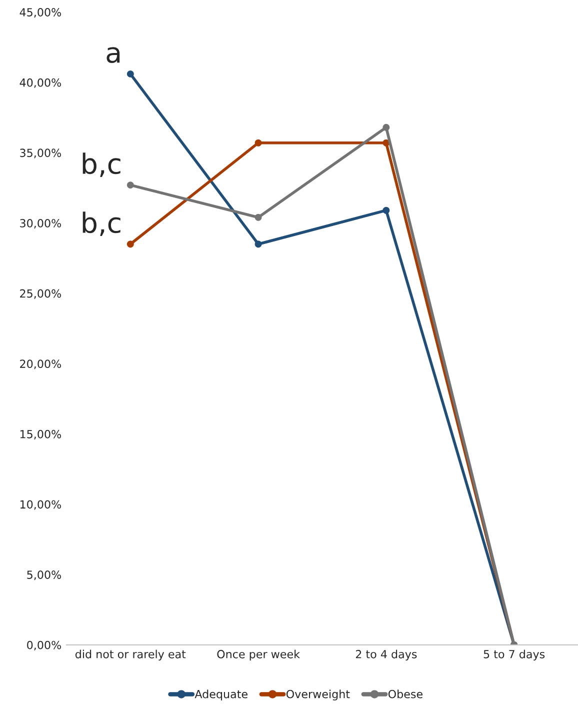 This screenshot has height=711, width=578. I want to click on legend-label: Obese, so click(405, 694).